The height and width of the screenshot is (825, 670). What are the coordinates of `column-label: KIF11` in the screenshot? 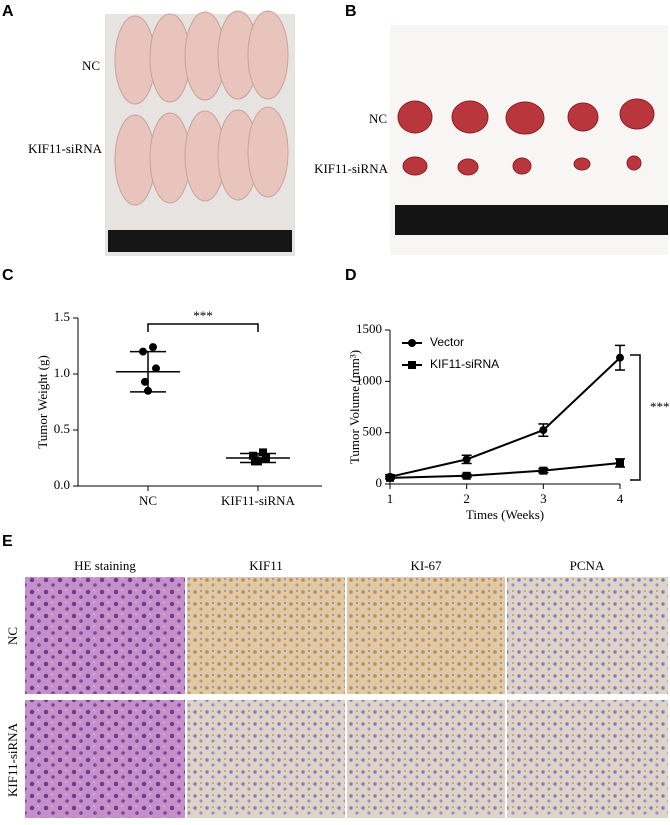 It's located at (265, 565).